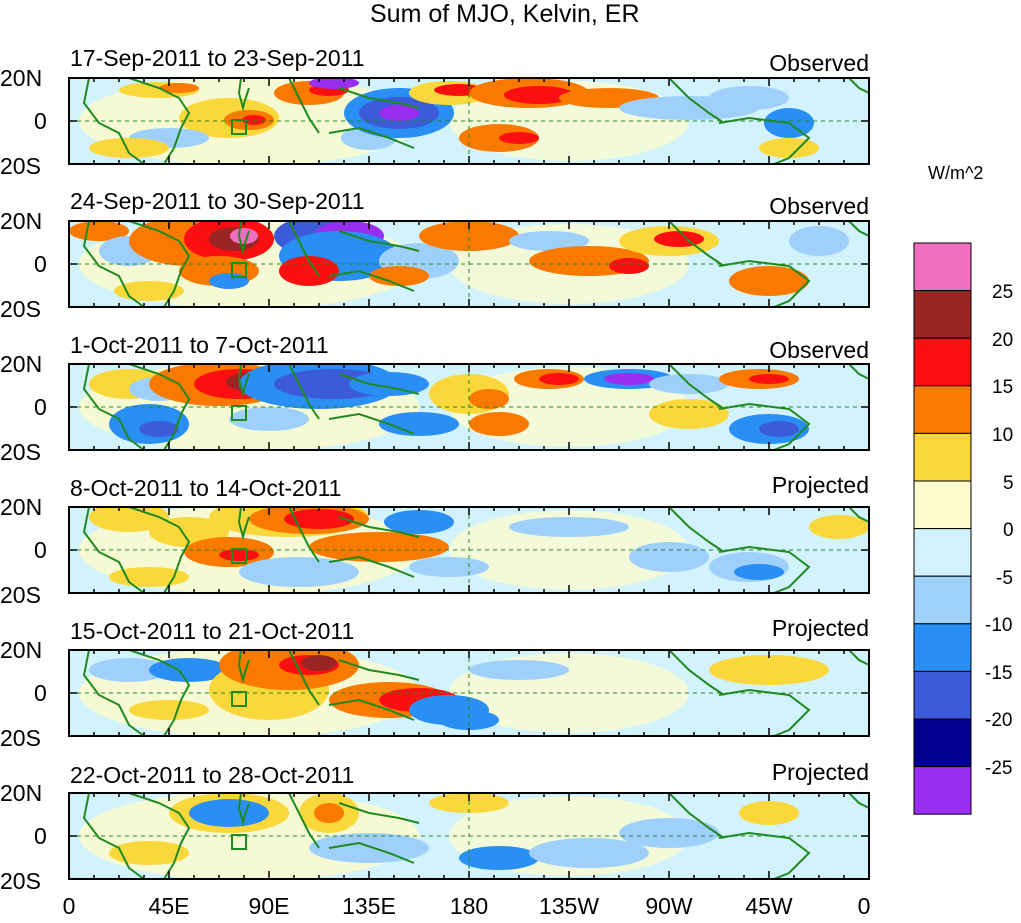 This screenshot has height=923, width=1021. Describe the element at coordinates (669, 906) in the screenshot. I see `lon-label: 90W` at that location.